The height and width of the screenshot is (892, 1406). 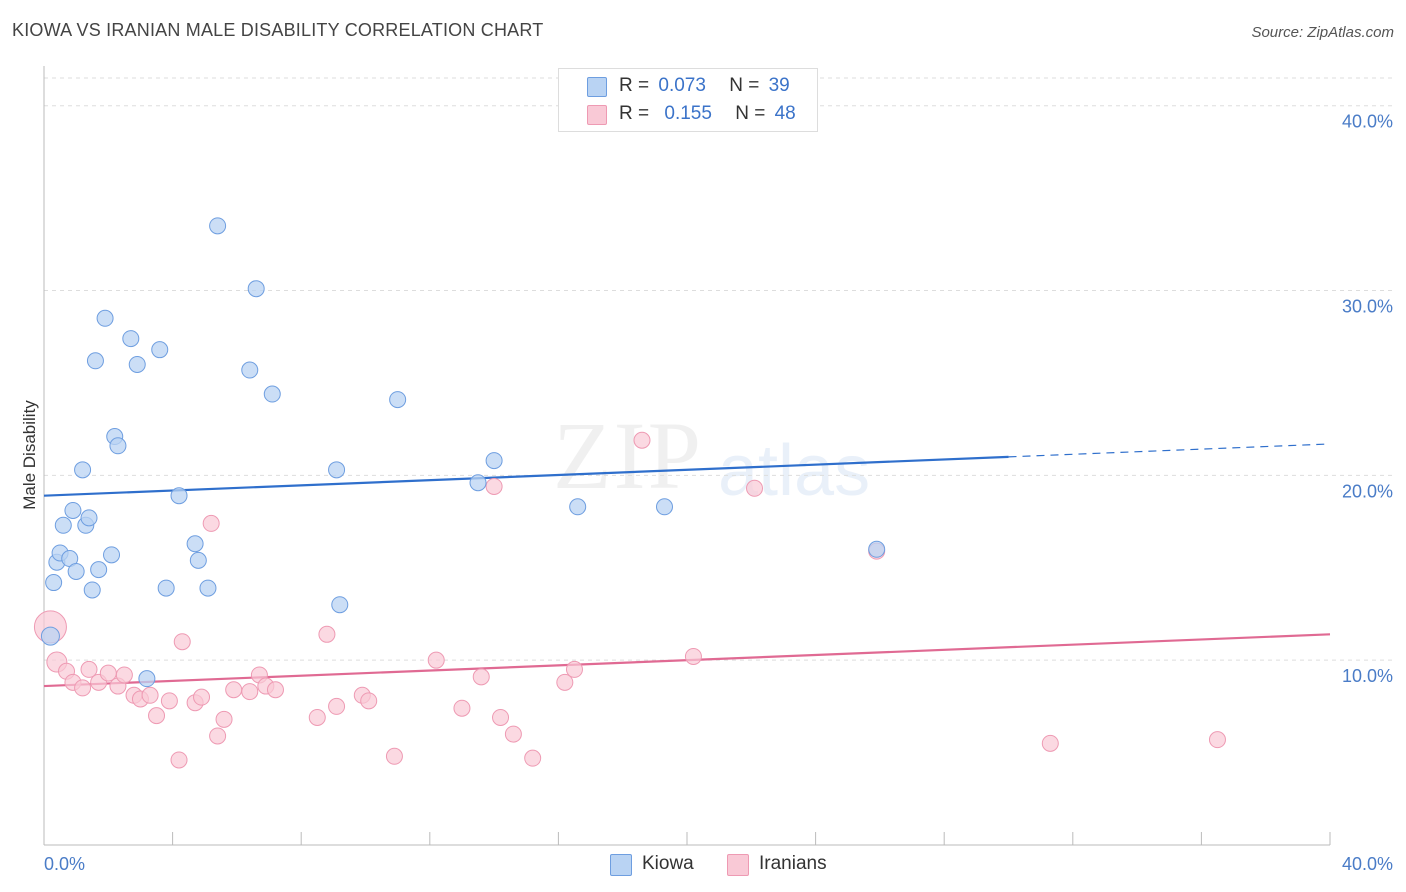 What do you see at coordinates (750, 113) in the screenshot?
I see `iranians-n-label: N =` at bounding box center [750, 113].